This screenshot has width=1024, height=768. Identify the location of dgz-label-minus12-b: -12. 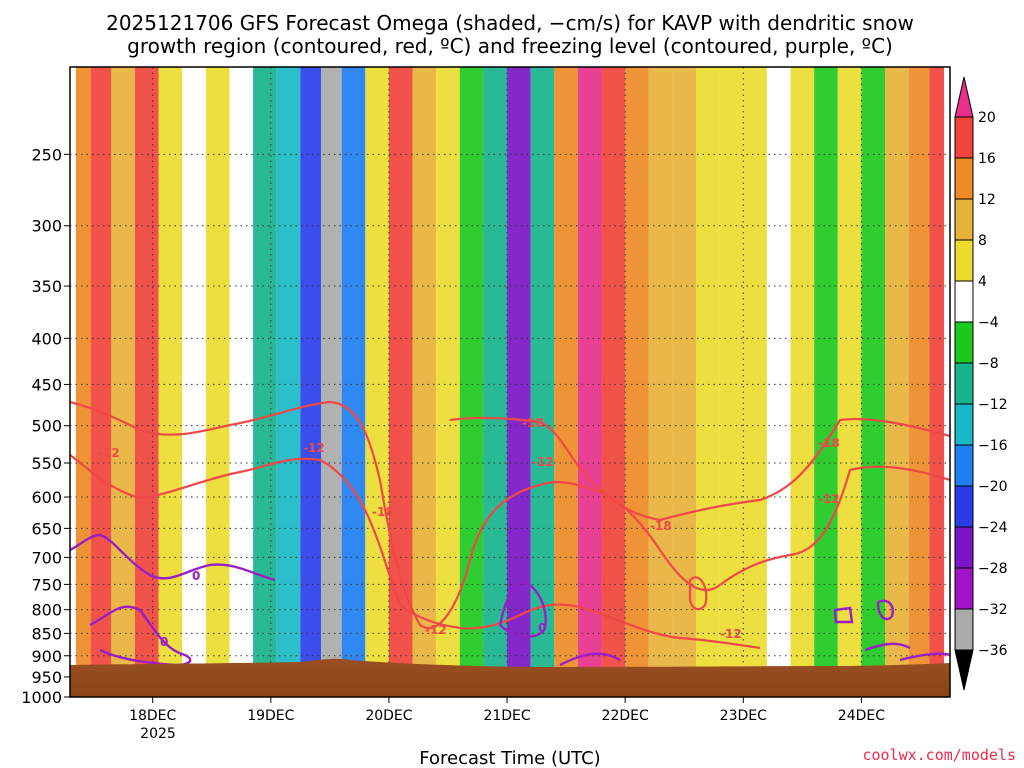
(314, 448).